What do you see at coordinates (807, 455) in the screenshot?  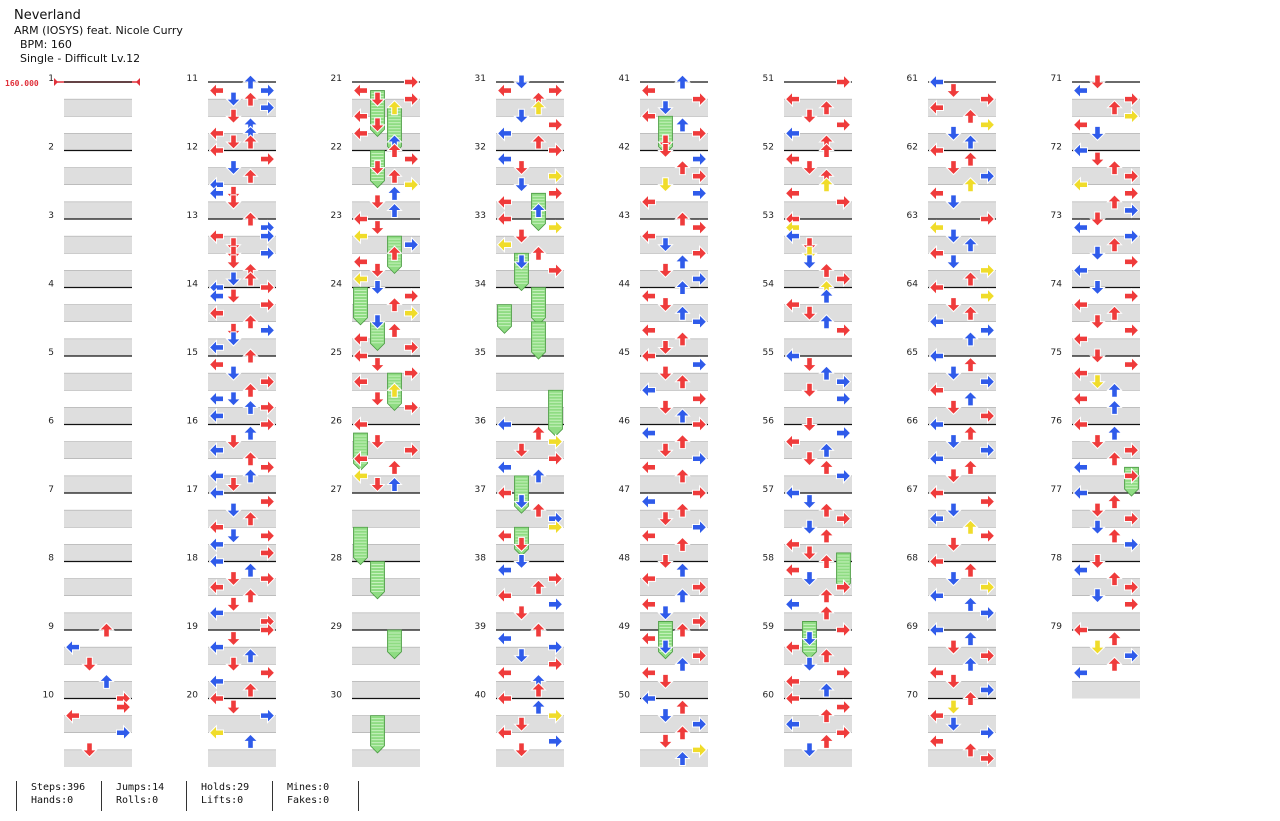 I see `measure: 56` at bounding box center [807, 455].